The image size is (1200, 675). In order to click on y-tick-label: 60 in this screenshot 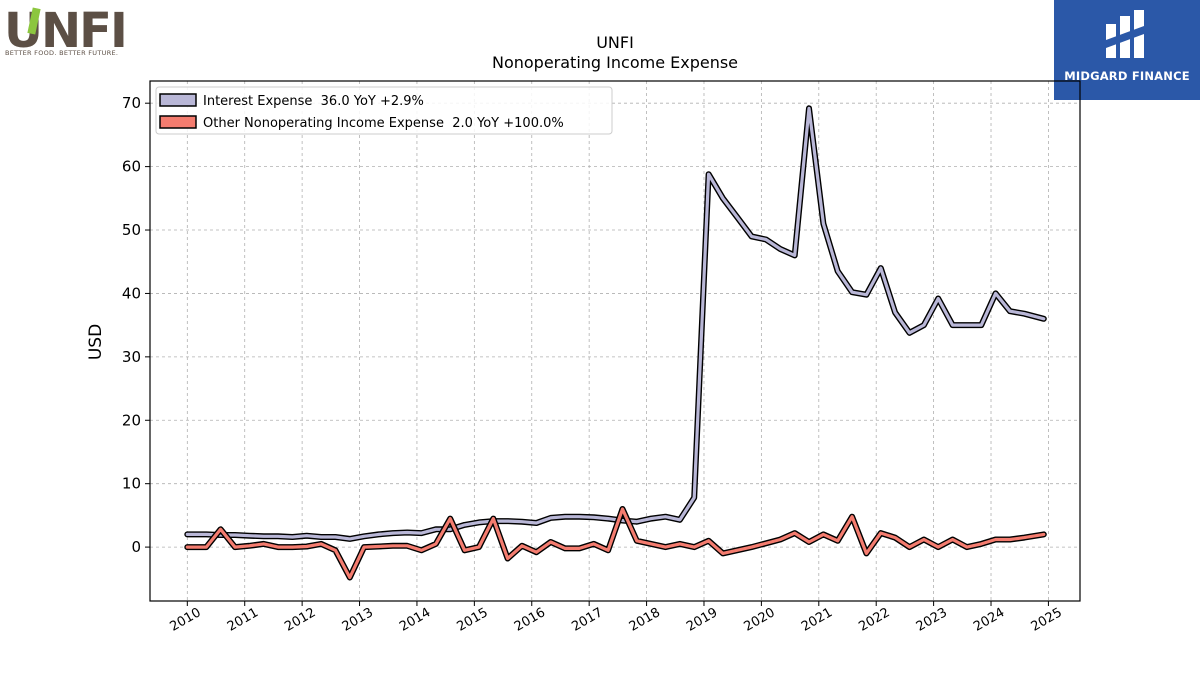, I will do `click(131, 167)`.